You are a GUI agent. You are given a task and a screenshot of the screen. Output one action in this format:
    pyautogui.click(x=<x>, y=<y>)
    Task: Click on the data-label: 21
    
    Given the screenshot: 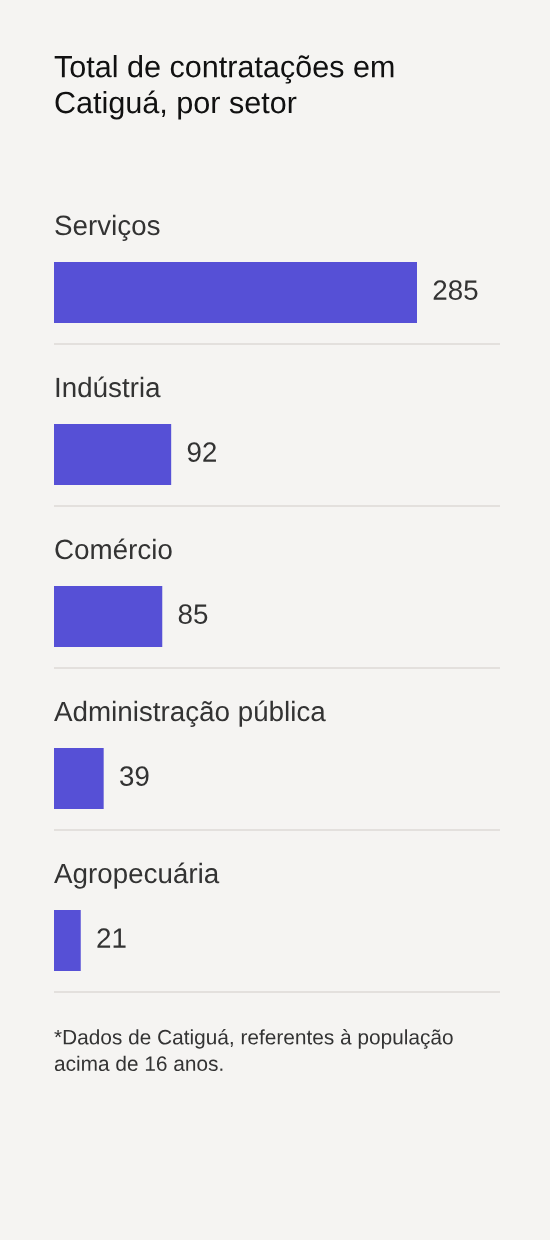 What is the action you would take?
    pyautogui.click(x=111, y=938)
    